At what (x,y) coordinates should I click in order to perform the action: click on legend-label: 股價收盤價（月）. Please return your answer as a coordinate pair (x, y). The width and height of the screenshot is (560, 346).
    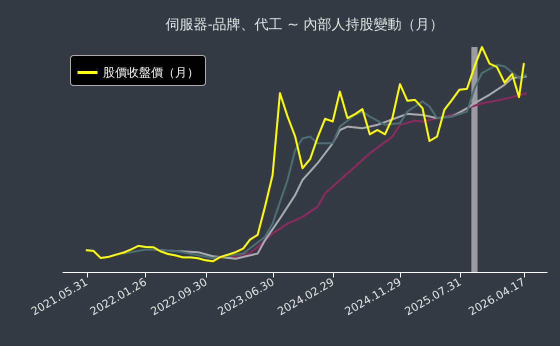
    Looking at the image, I should click on (151, 73).